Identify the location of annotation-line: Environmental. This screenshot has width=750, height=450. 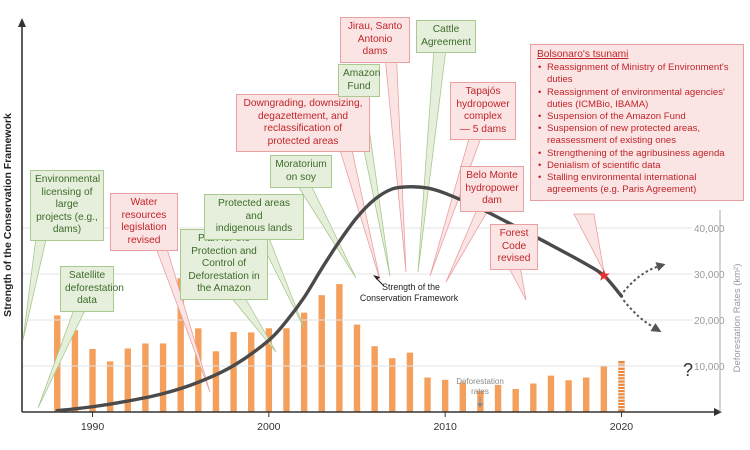
(68, 179).